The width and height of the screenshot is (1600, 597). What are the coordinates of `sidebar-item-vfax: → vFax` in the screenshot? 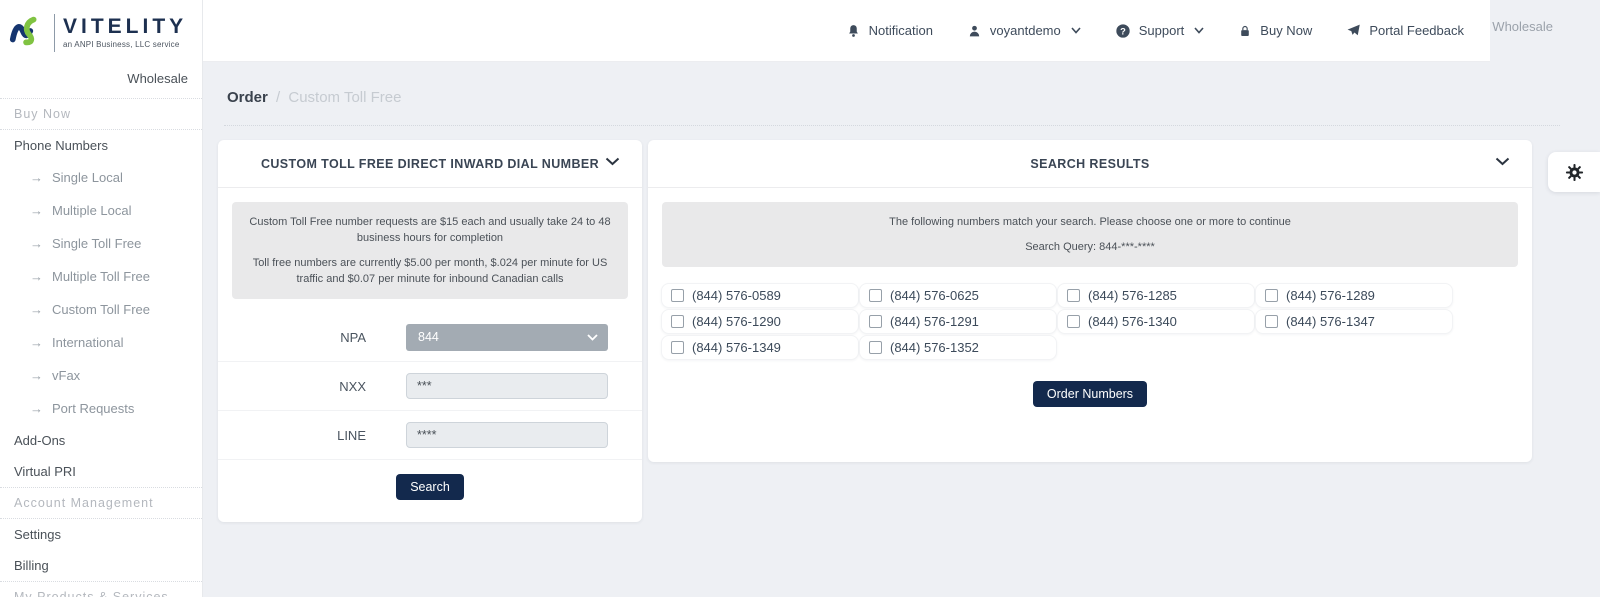 It's located at (101, 375).